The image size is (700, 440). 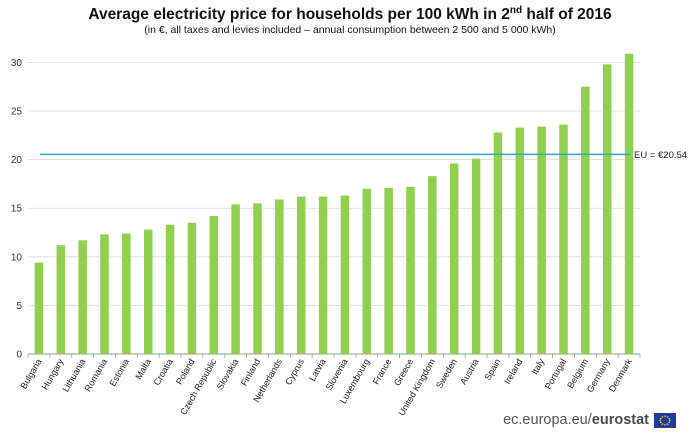 I want to click on x-tick-label: France, so click(x=382, y=371).